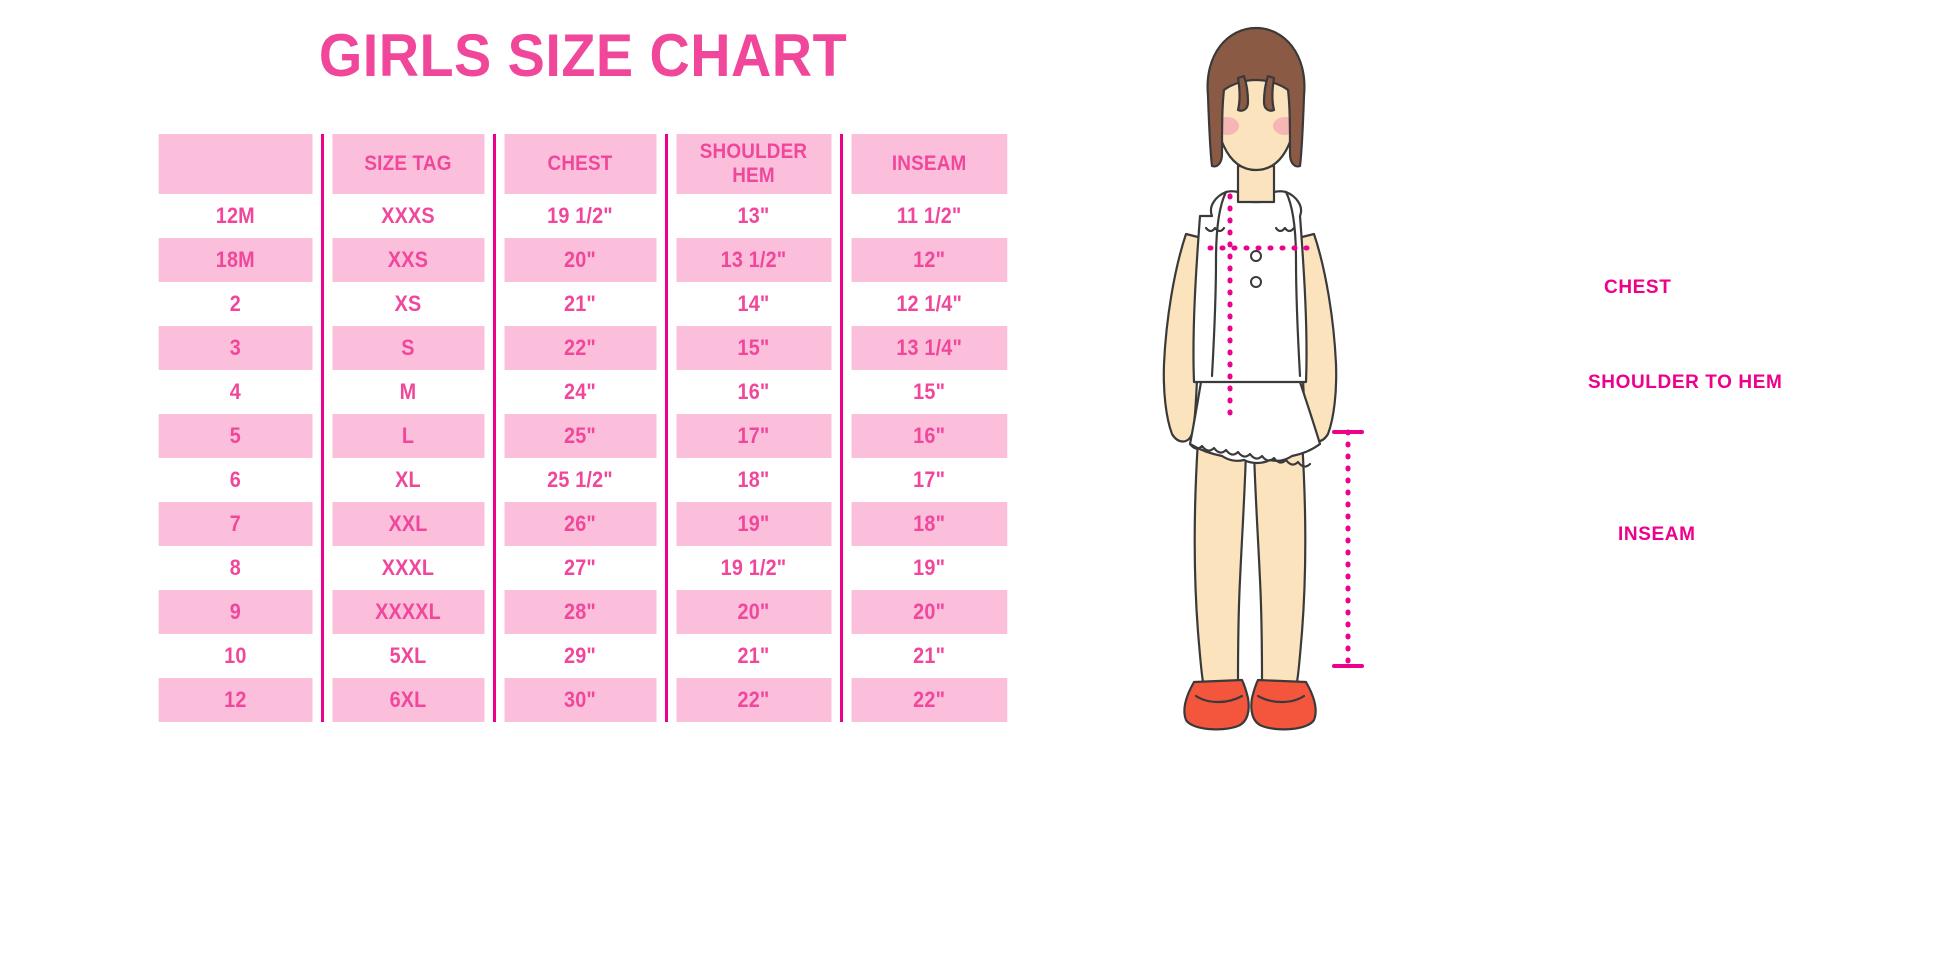  Describe the element at coordinates (580, 612) in the screenshot. I see `cell-chest: 28"` at that location.